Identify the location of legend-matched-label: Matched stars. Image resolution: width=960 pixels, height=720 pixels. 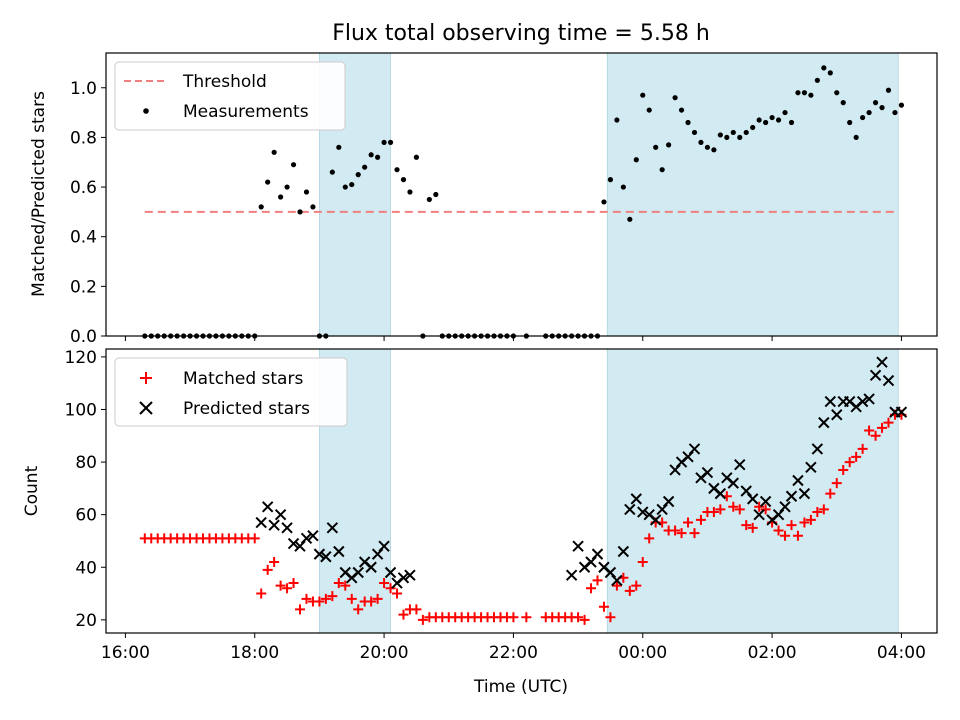
(243, 379).